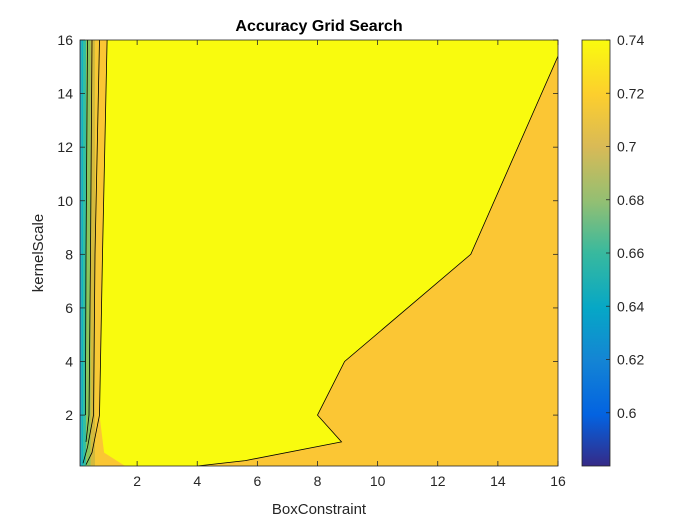  Describe the element at coordinates (65, 147) in the screenshot. I see `y-tick-label: 12` at that location.